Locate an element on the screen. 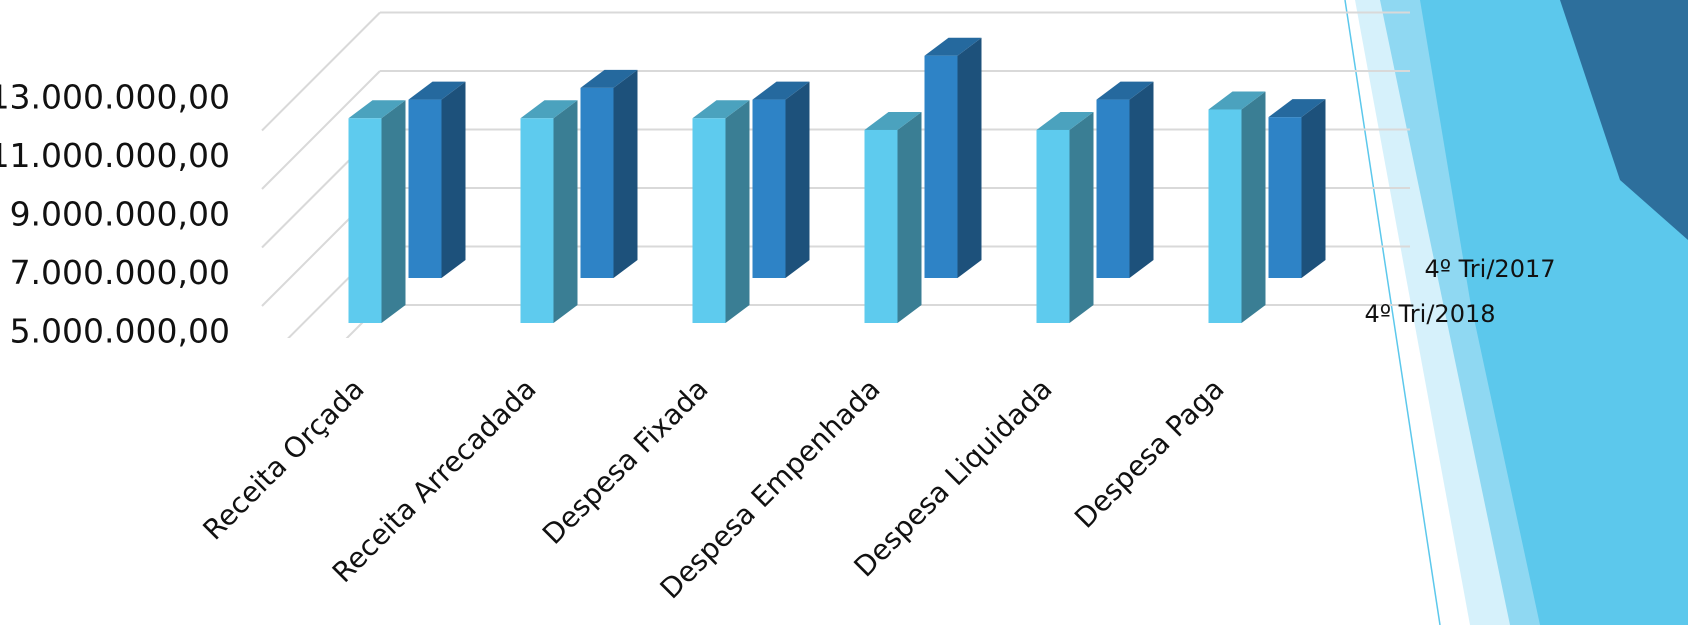 The height and width of the screenshot is (625, 1688). legend-label: 4º Tri/2018 is located at coordinates (1429, 314).